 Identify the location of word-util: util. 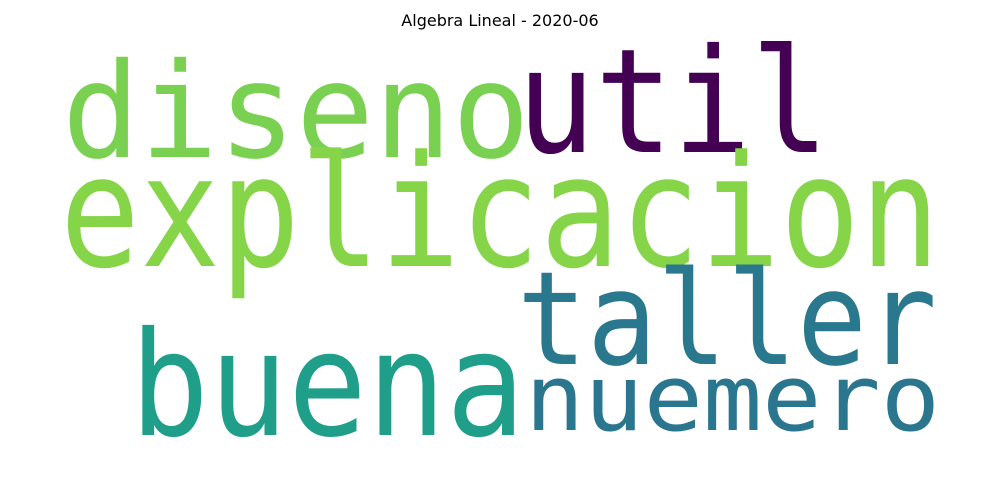
(673, 102).